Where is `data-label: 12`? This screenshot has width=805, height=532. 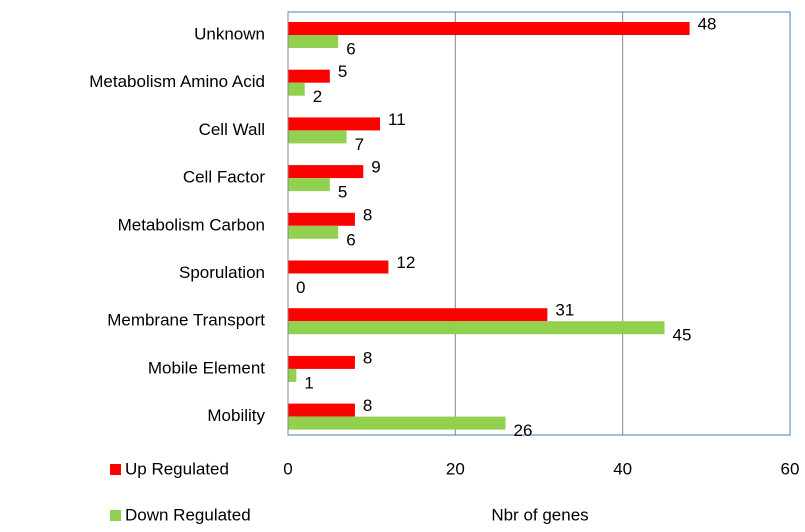
data-label: 12 is located at coordinates (405, 262).